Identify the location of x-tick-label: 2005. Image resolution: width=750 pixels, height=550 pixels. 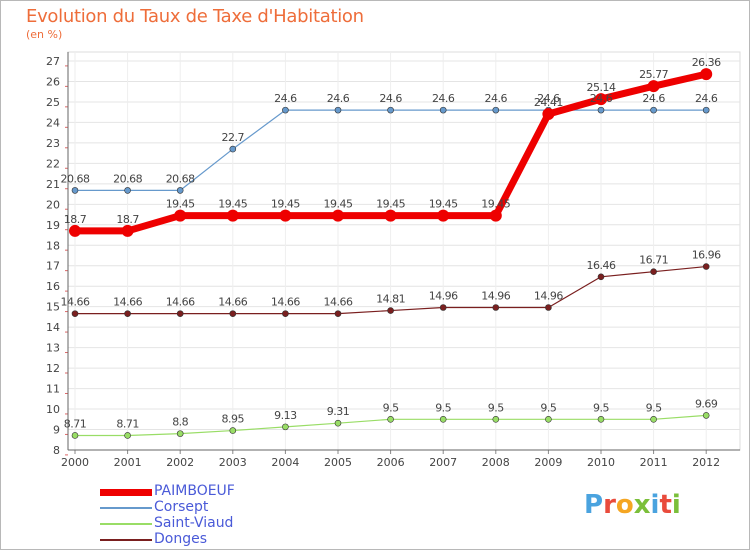
(338, 462).